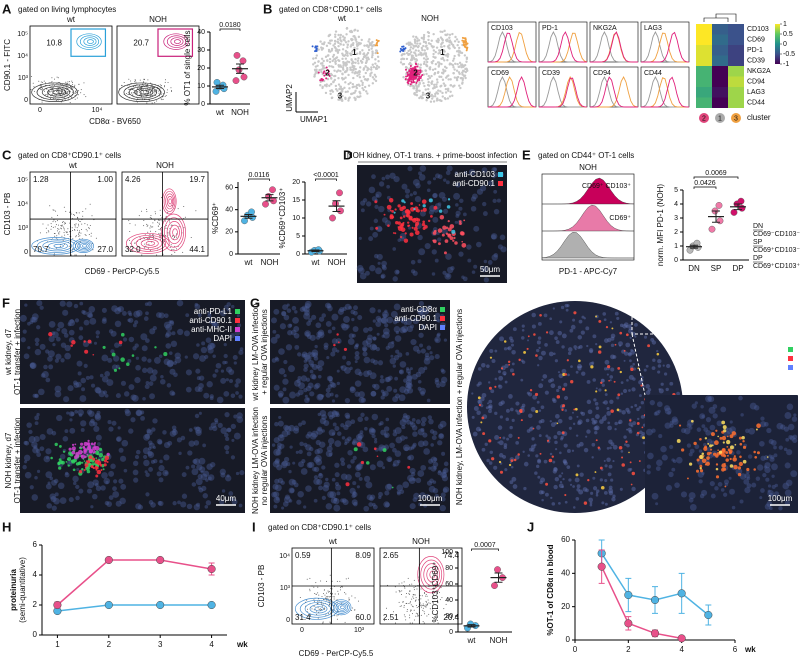 Image resolution: width=800 pixels, height=664 pixels. Describe the element at coordinates (605, 28) in the screenshot. I see `histogram-label: NKG2A` at that location.